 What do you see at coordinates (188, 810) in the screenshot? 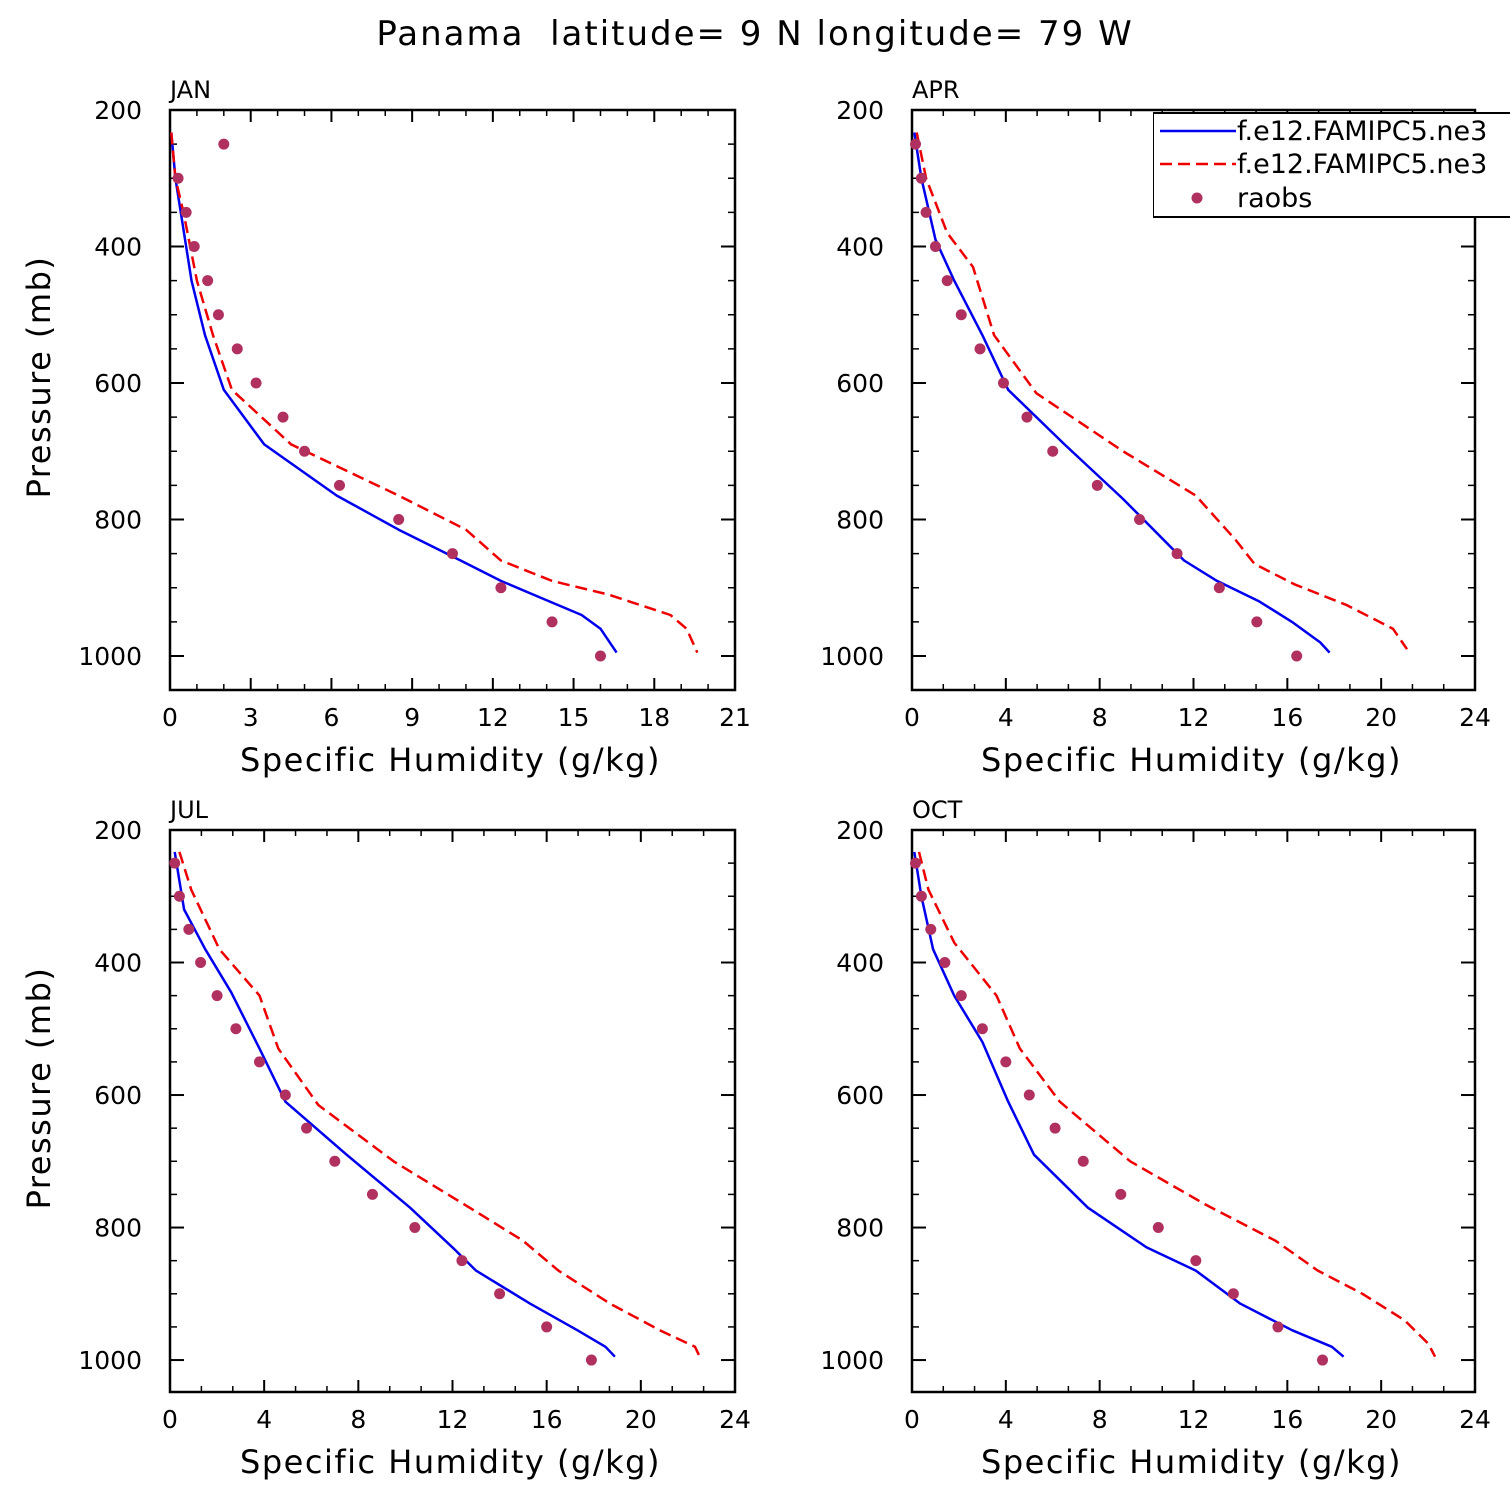
I see `panel-label: JUL` at bounding box center [188, 810].